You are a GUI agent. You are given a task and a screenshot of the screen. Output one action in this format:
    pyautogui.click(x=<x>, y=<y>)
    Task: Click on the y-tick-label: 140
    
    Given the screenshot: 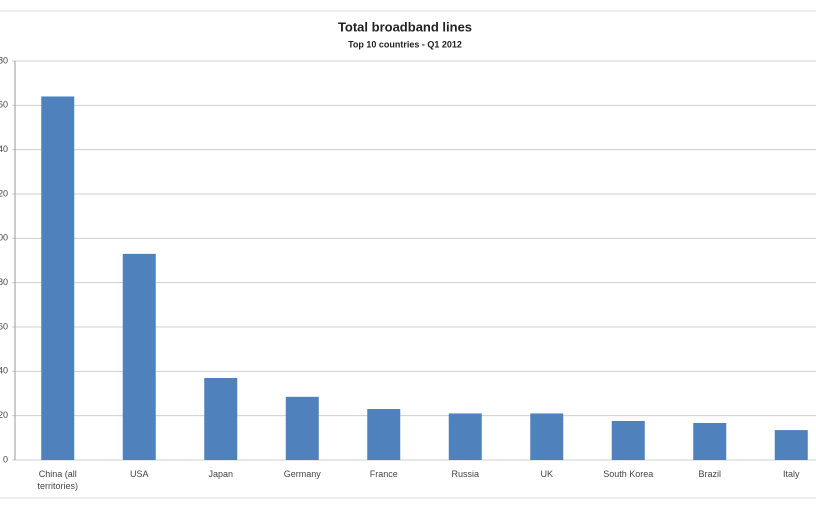 What is the action you would take?
    pyautogui.click(x=4, y=149)
    